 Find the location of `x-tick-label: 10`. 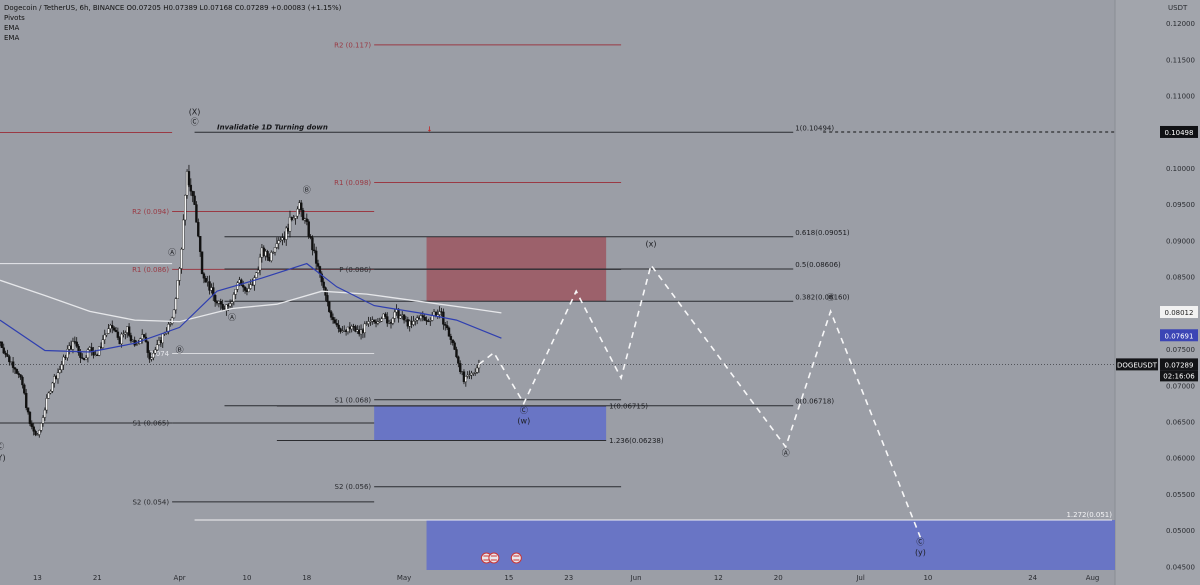

x-tick-label: 10 is located at coordinates (927, 578).